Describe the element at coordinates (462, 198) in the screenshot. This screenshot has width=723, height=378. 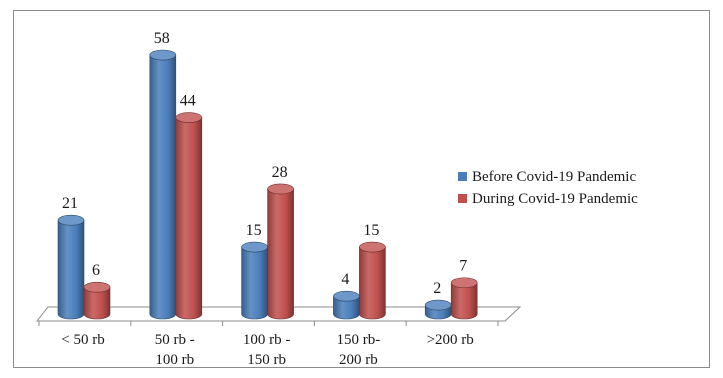
I see `legend-swatch-during` at that location.